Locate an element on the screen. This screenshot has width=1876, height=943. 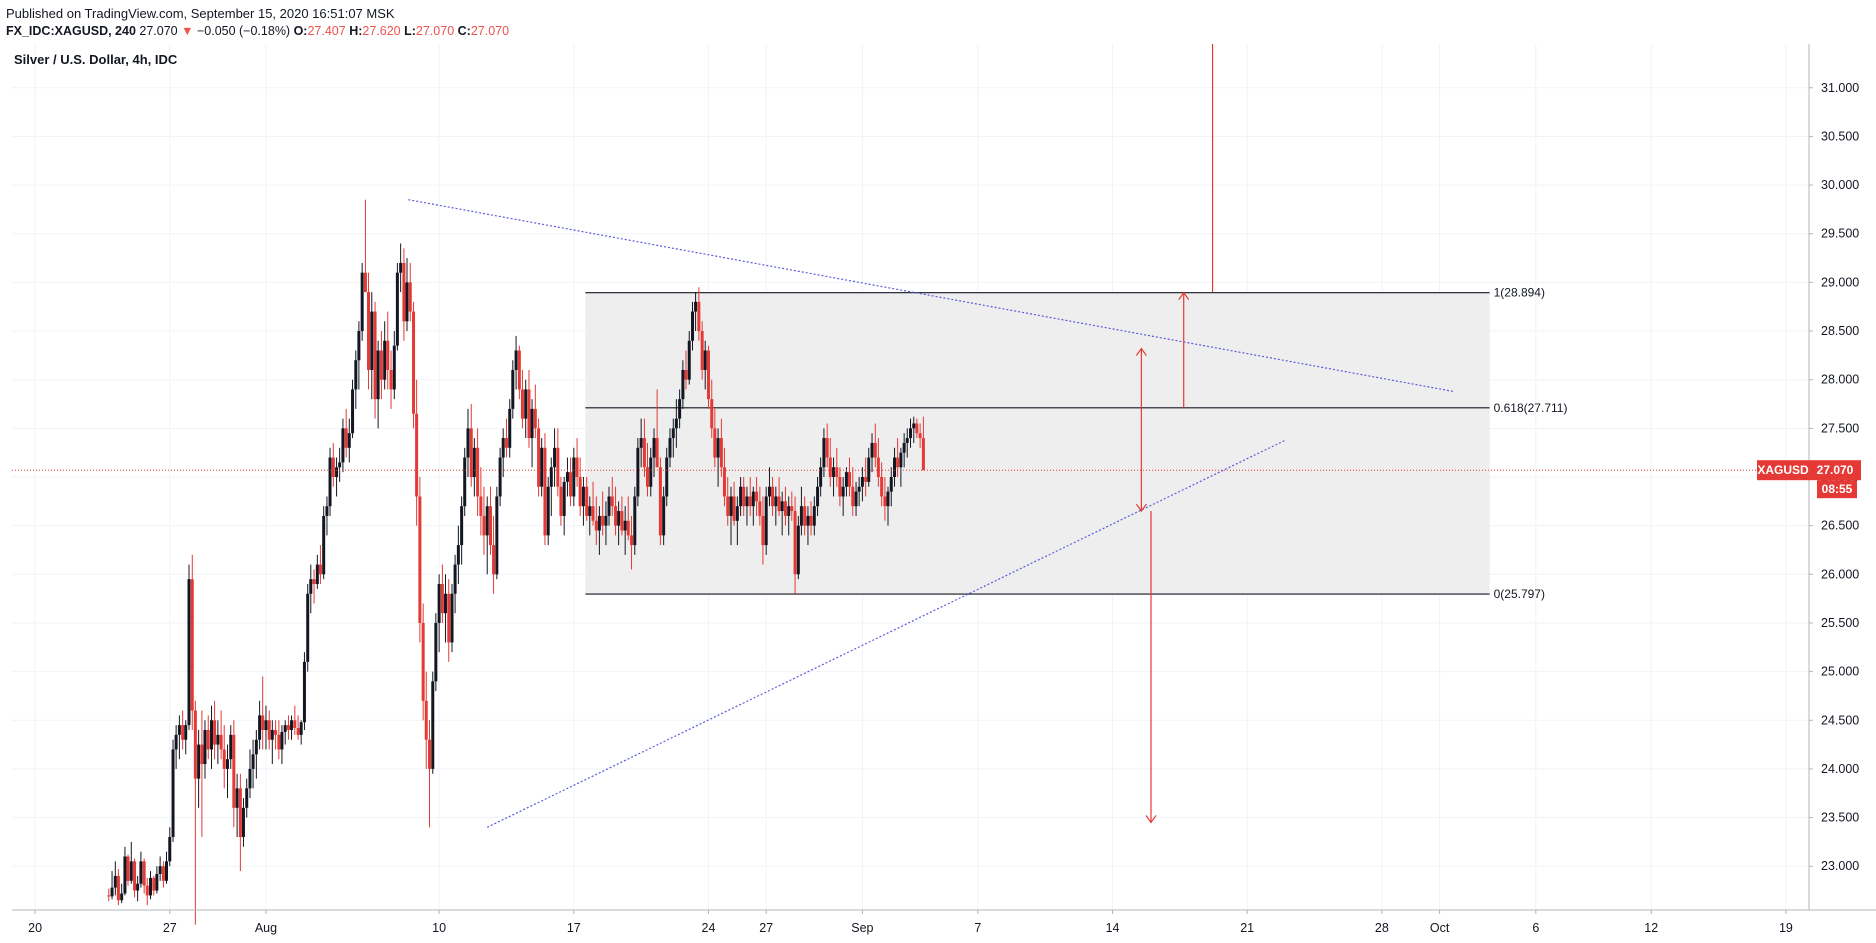
last-price-value: 27.070 is located at coordinates (158, 31).